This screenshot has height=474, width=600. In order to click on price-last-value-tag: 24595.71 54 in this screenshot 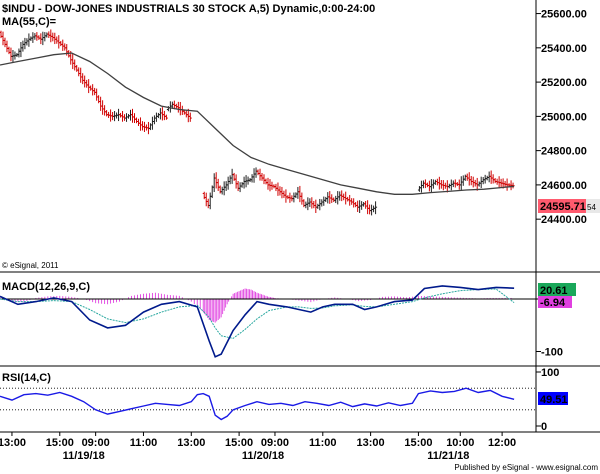, I will do `click(569, 206)`.